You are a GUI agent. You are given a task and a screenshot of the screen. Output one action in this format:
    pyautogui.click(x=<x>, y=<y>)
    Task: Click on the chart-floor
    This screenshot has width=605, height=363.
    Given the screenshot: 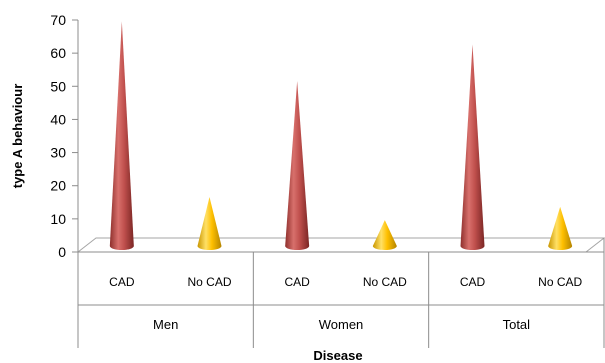 What is the action you would take?
    pyautogui.click(x=340, y=245)
    